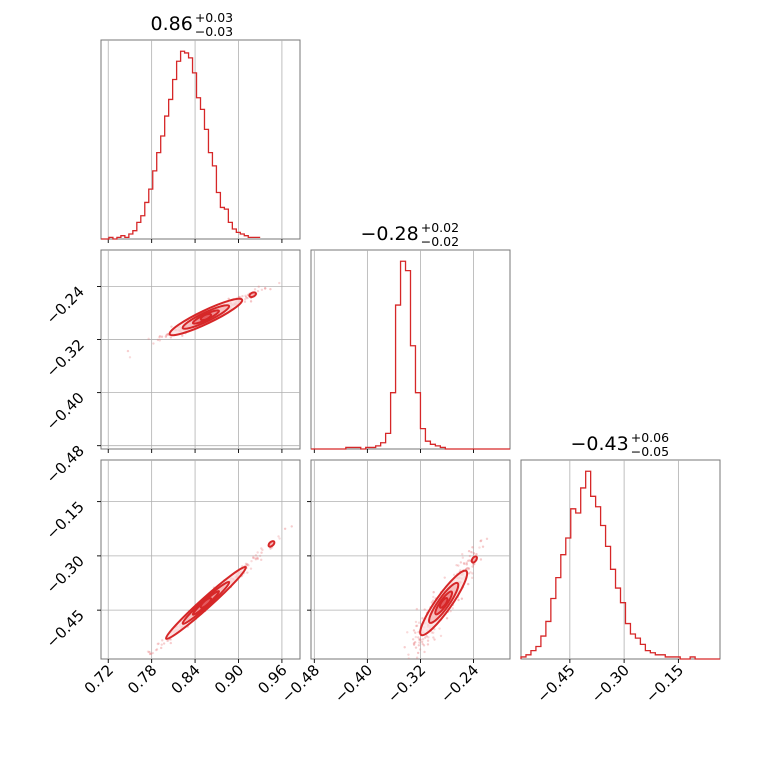 The image size is (760, 760). Describe the element at coordinates (65, 464) in the screenshot. I see `y-tick-label: −0.48` at that location.